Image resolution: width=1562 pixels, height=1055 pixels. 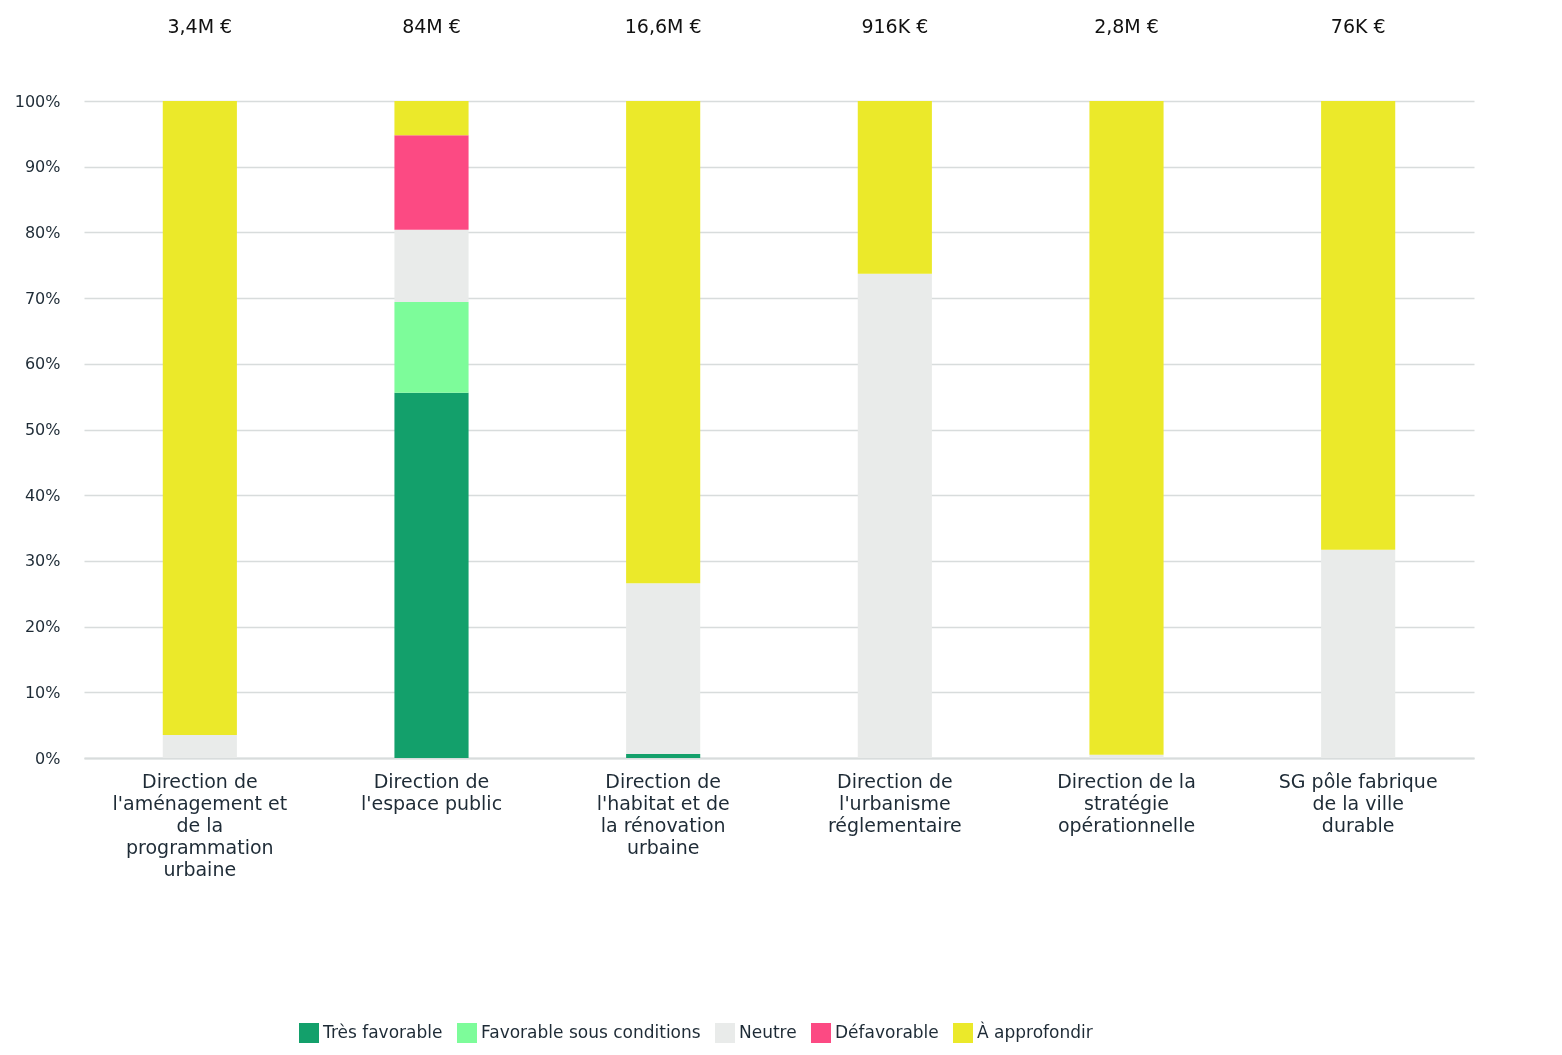 I want to click on legend-label: À approfondir, so click(x=1035, y=1031).